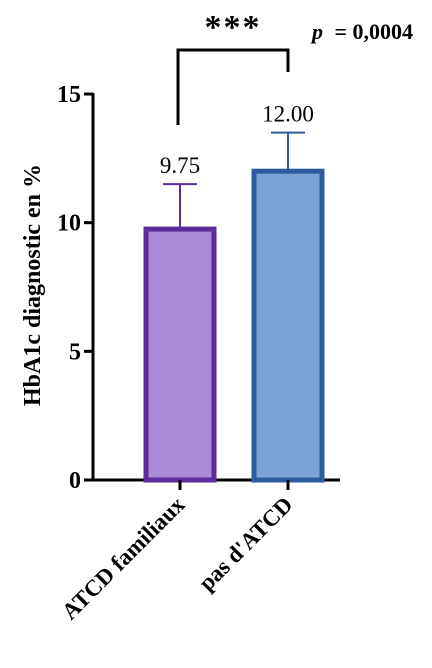 This screenshot has height=668, width=432. Describe the element at coordinates (233, 27) in the screenshot. I see `significance-stars: ***` at that location.